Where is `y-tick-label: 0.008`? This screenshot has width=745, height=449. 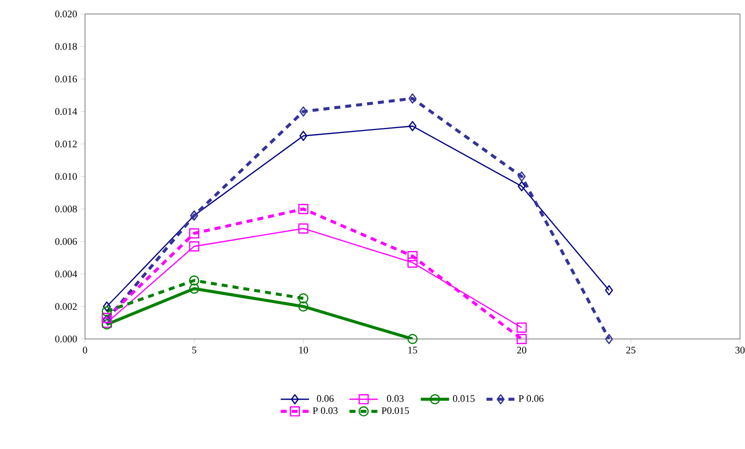
y-tick-label: 0.008 is located at coordinates (66, 209).